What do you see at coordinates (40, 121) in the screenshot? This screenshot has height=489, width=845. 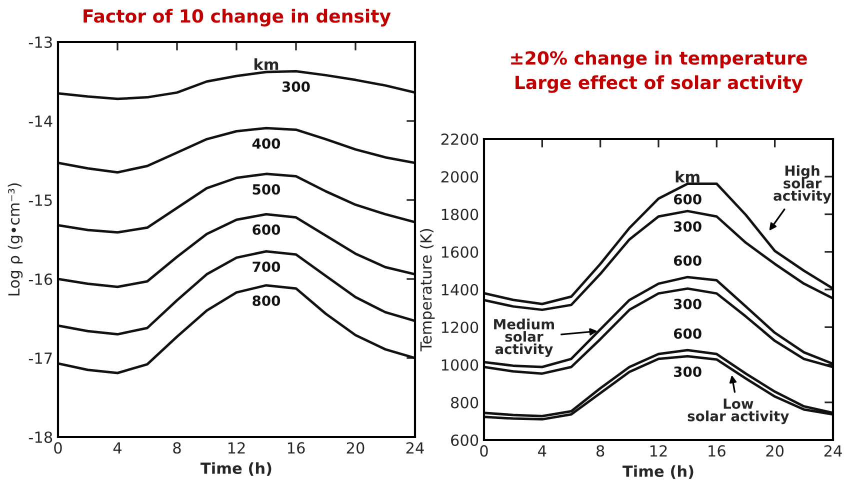 I see `y-tick-label: -14` at bounding box center [40, 121].